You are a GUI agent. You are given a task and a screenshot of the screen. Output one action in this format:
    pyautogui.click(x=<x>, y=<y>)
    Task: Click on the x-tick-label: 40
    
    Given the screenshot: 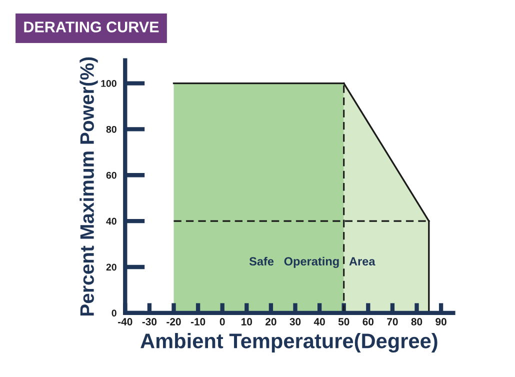 What is the action you would take?
    pyautogui.click(x=319, y=322)
    